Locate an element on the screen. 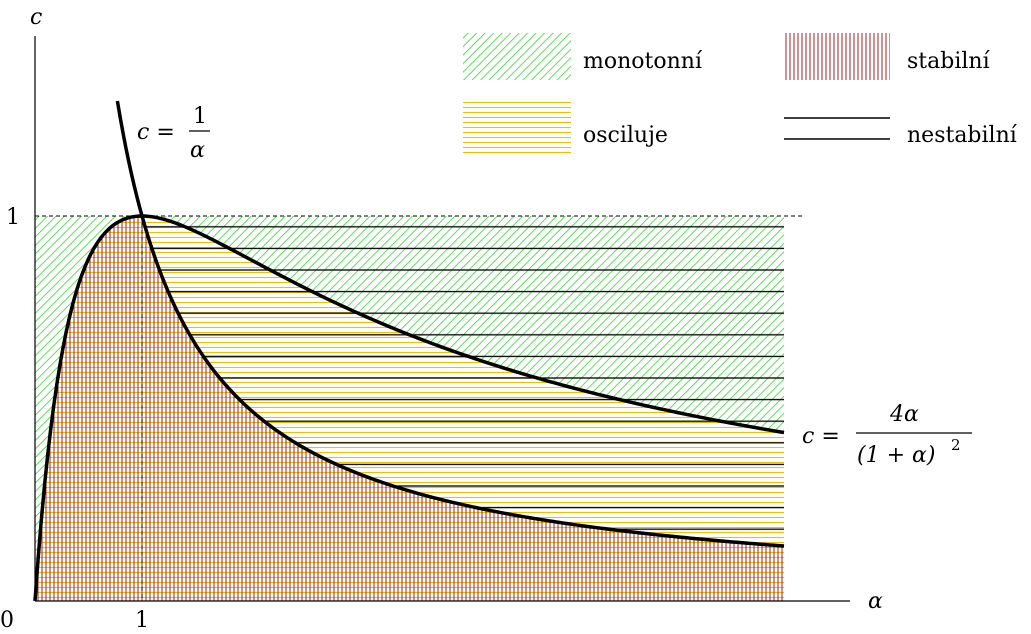 This screenshot has height=634, width=1031. boundary-denominator: (1 + α) is located at coordinates (896, 455).